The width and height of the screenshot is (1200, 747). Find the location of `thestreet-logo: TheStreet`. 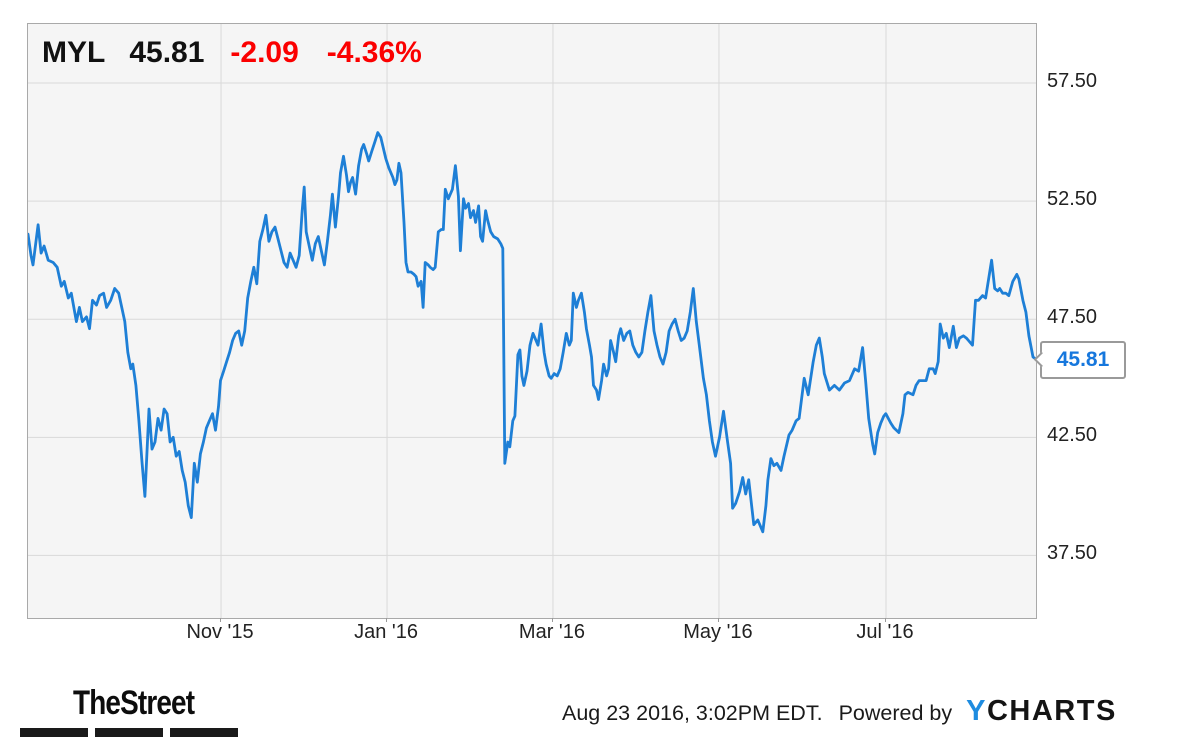

thestreet-logo: TheStreet is located at coordinates (135, 710).